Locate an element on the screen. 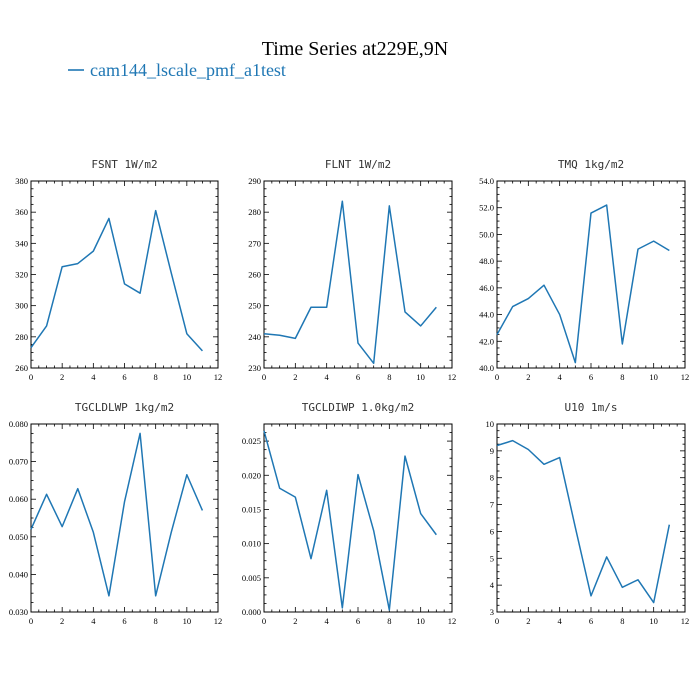  y-tick-label: 48.0 is located at coordinates (486, 261).